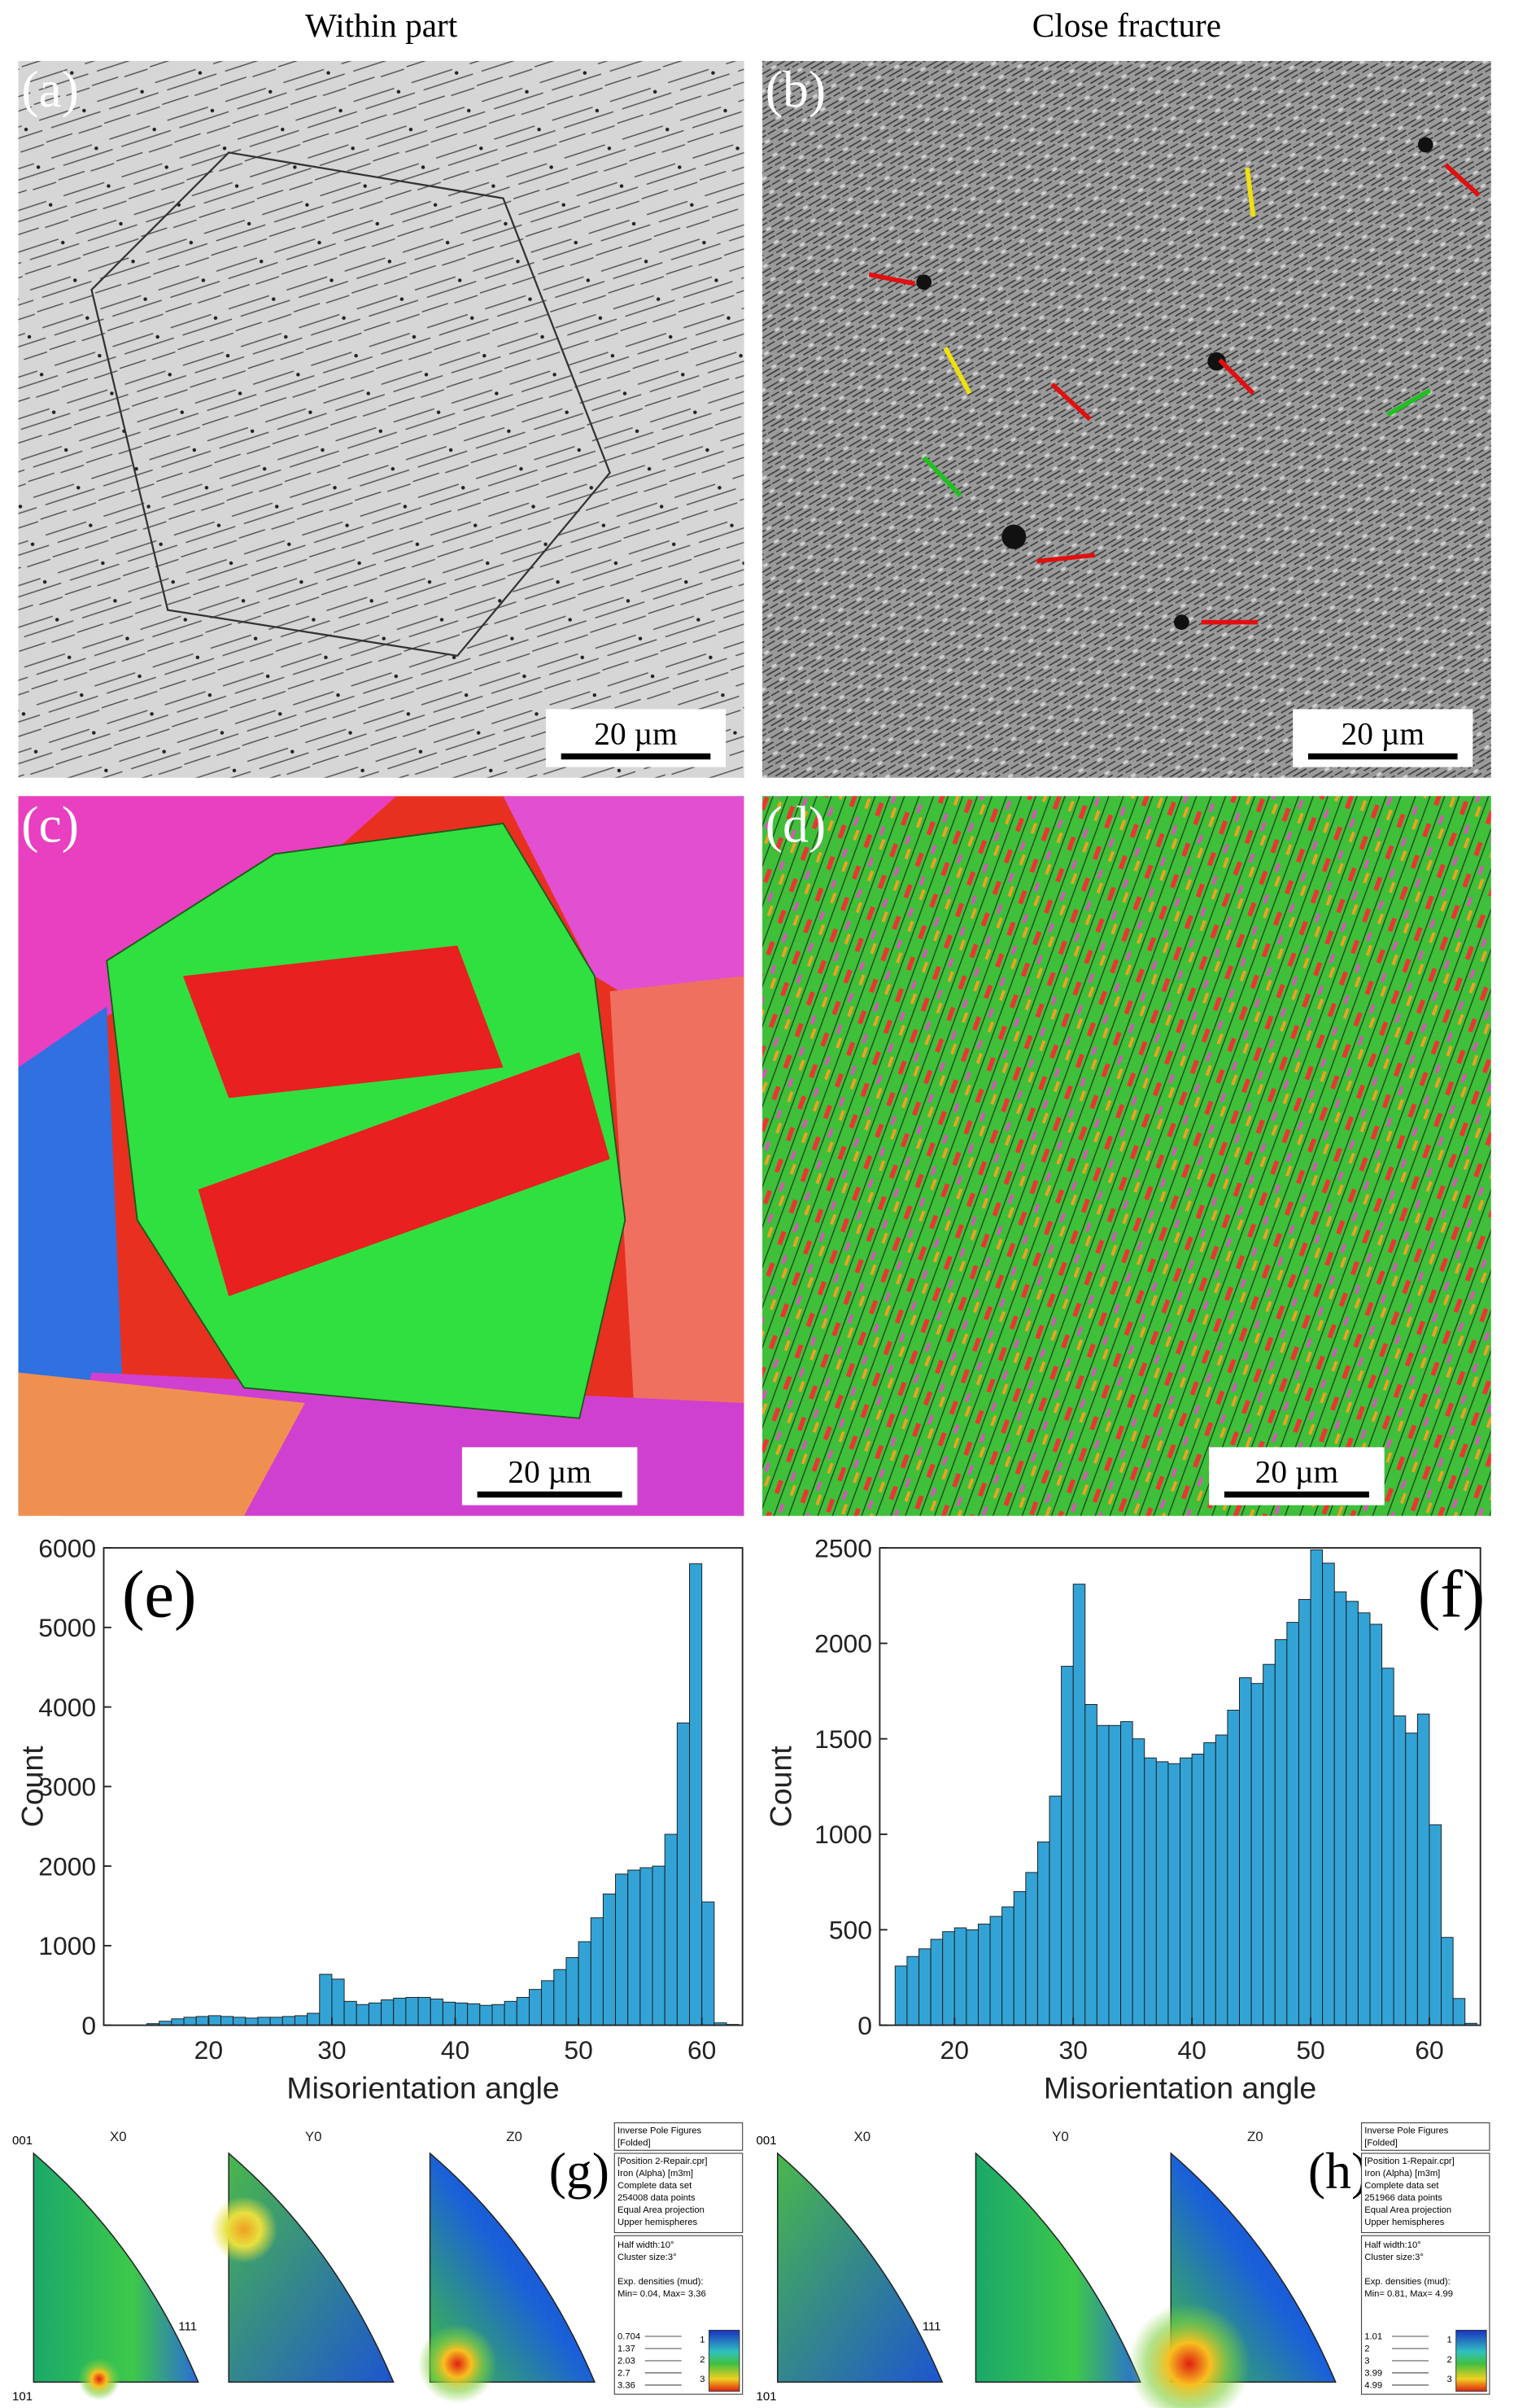 Image resolution: width=1514 pixels, height=2408 pixels. What do you see at coordinates (1126, 419) in the screenshot?
I see `micrograph-b` at bounding box center [1126, 419].